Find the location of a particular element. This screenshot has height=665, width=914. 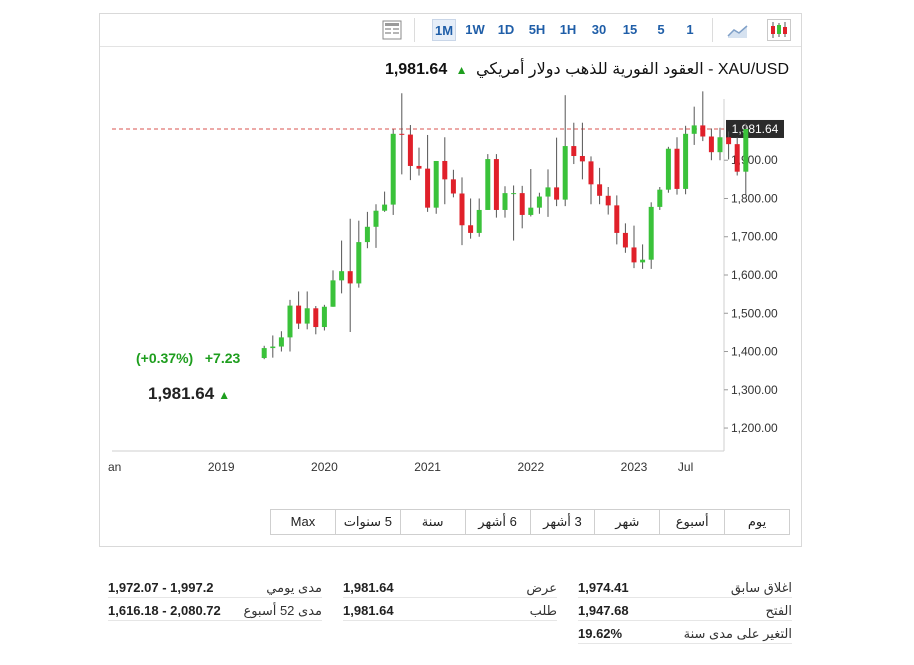

stat-row: مدى 52 أسبوع 1,616.18 - 2,080.72 is located at coordinates (215, 610).